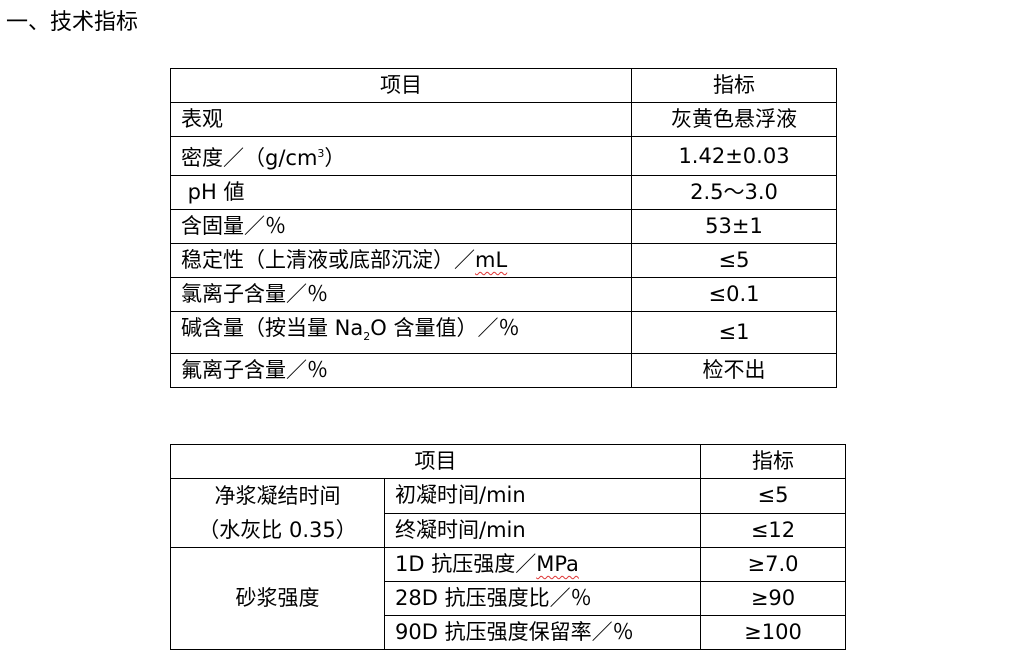 The height and width of the screenshot is (658, 1032). What do you see at coordinates (466, 564) in the screenshot?
I see `item-text: 1D 抗压强度／` at bounding box center [466, 564].